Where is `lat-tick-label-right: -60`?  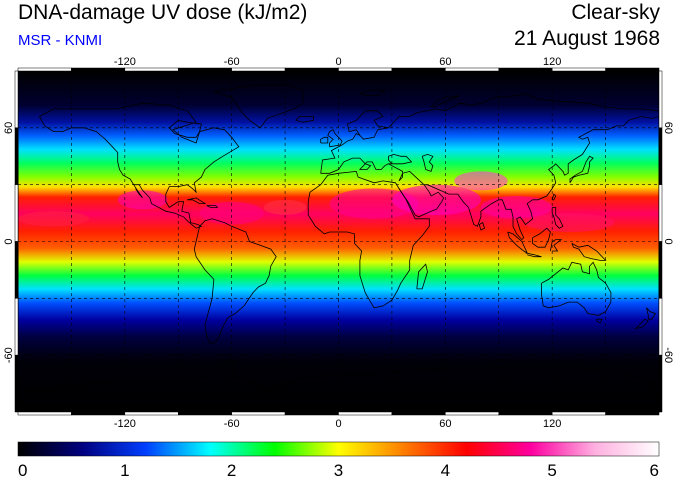 lat-tick-label-right: -60 is located at coordinates (668, 355).